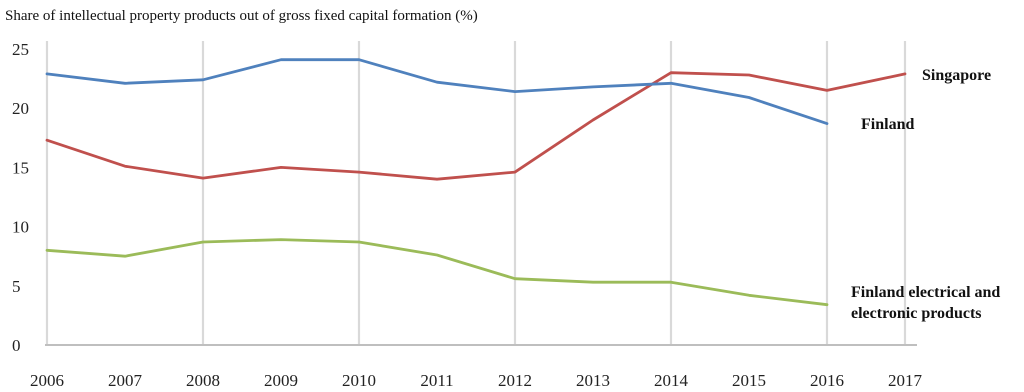  Describe the element at coordinates (827, 380) in the screenshot. I see `x-tick-label: 2016` at that location.